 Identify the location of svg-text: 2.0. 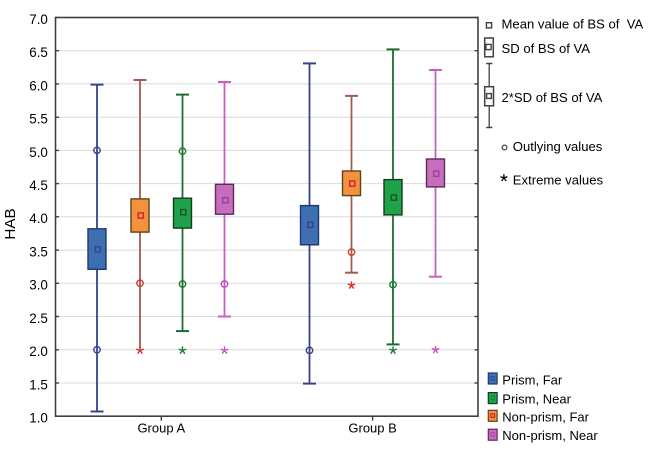
(38, 351).